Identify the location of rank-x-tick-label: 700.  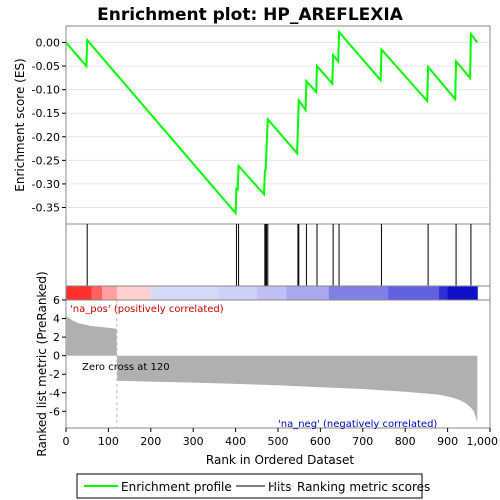
(362, 441).